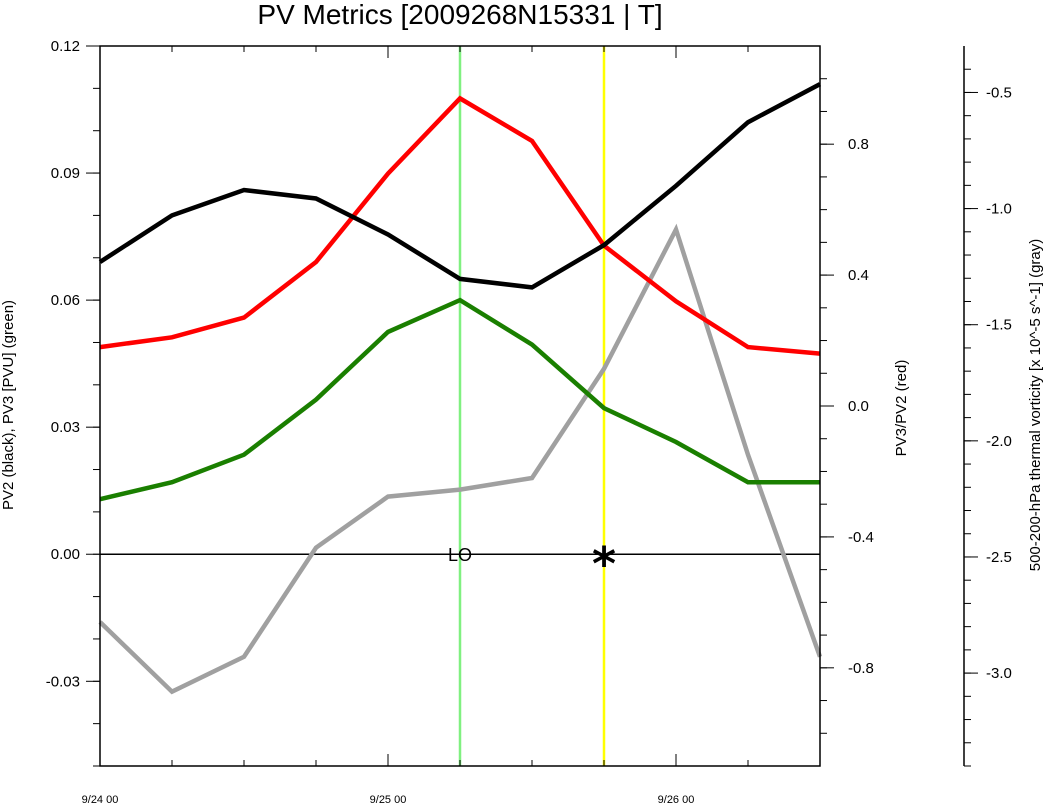 The height and width of the screenshot is (805, 1048). Describe the element at coordinates (604, 564) in the screenshot. I see `storm-marker: *` at that location.